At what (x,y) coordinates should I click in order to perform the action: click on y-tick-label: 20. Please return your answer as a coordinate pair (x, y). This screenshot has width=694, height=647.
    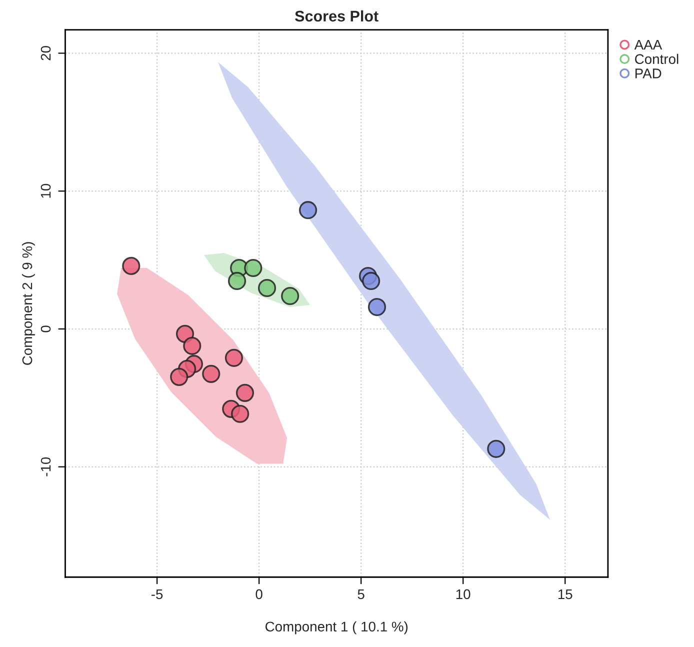
    Looking at the image, I should click on (45, 53).